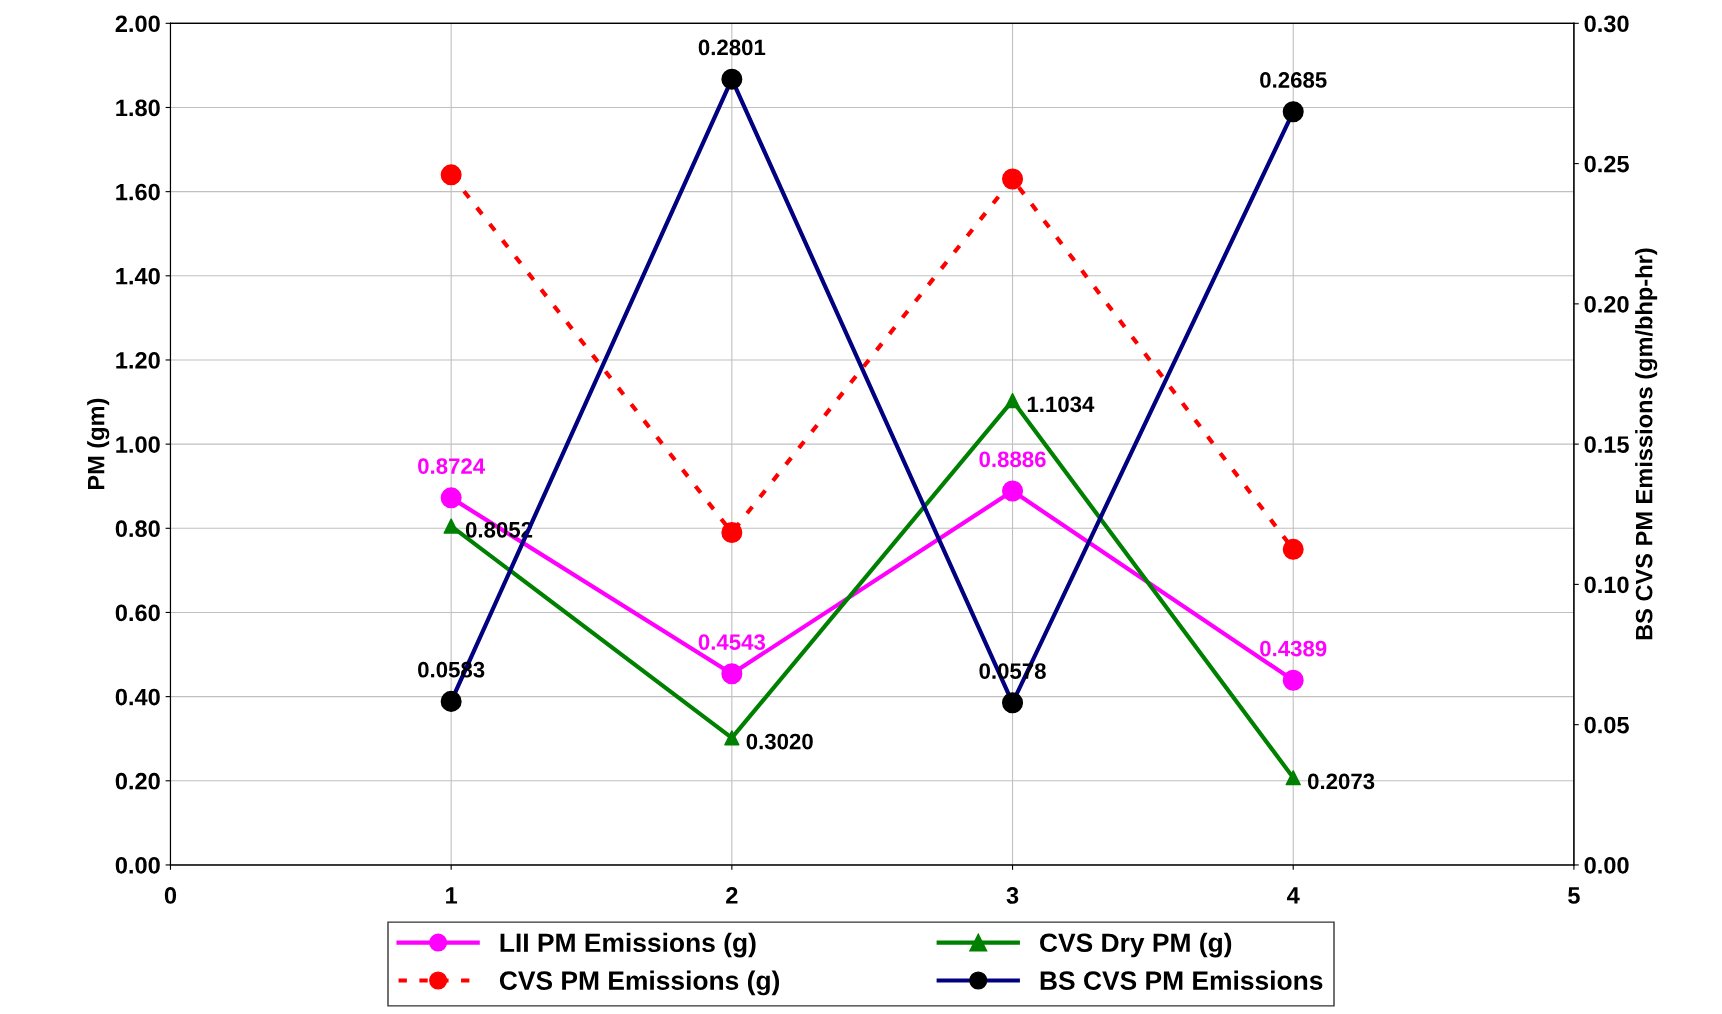  What do you see at coordinates (138, 276) in the screenshot?
I see `y-tick-label: 1.40` at bounding box center [138, 276].